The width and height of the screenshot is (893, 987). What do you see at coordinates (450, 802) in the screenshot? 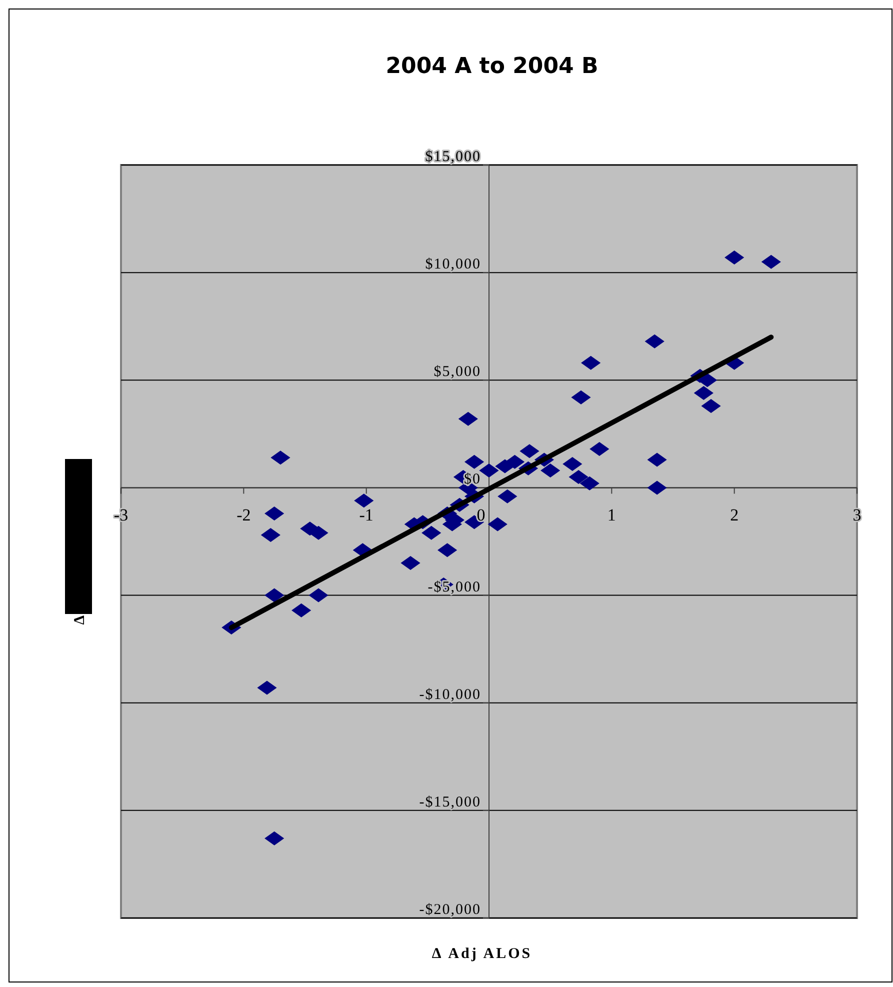
I see `y-tick-label: -$15,000` at bounding box center [450, 802].